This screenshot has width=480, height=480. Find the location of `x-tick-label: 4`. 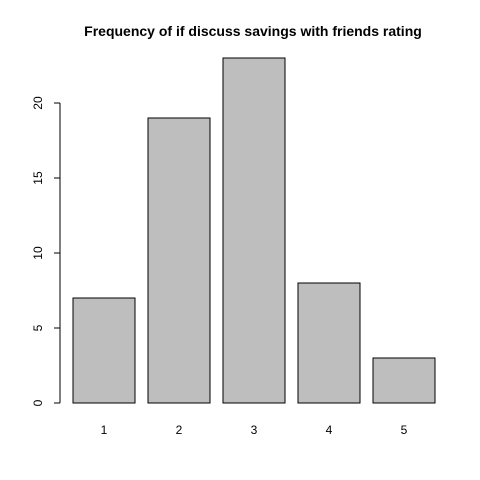

x-tick-label: 4 is located at coordinates (329, 430).